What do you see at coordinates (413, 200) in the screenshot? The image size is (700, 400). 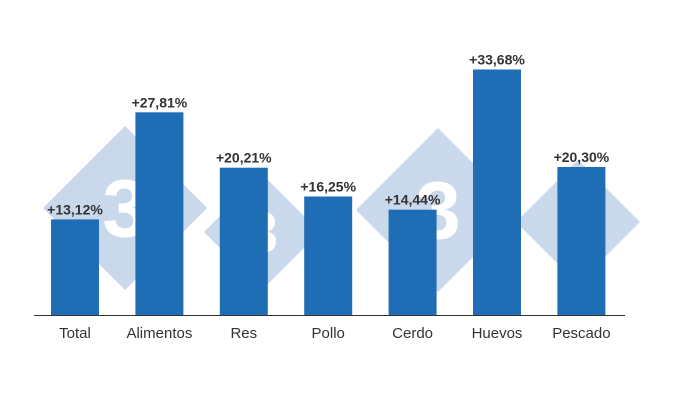 I see `value-label-cerdo: +14,44%` at bounding box center [413, 200].